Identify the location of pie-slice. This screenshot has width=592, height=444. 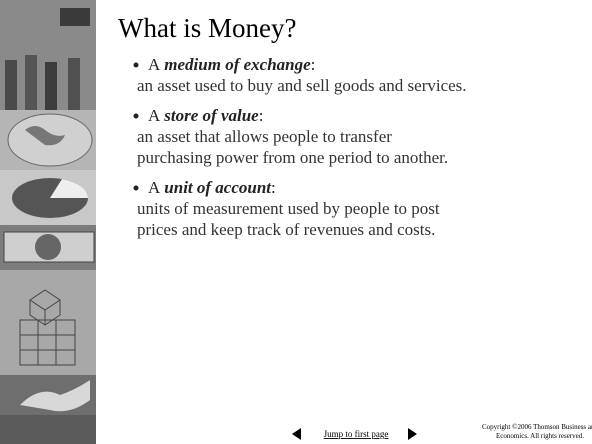
(69, 188).